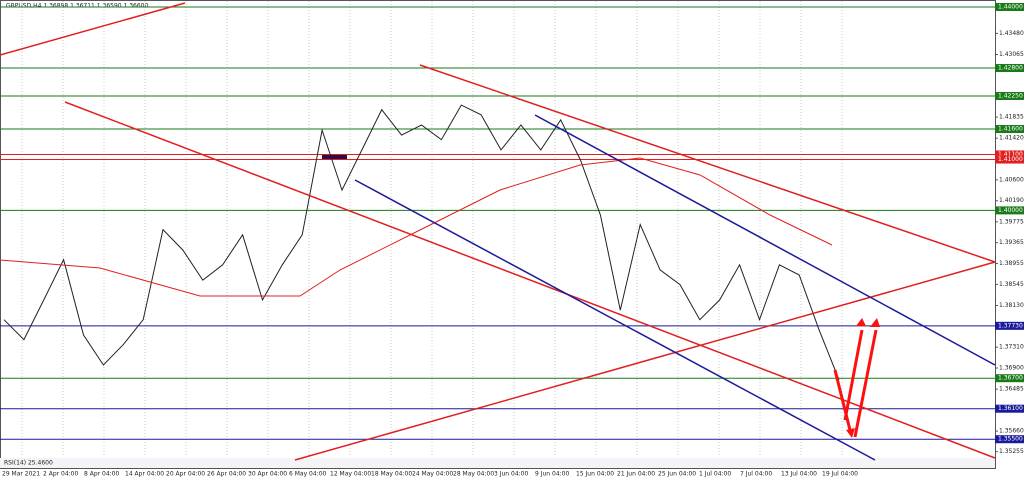  Describe the element at coordinates (28, 463) in the screenshot. I see `indicator-label: RSI(14) 25.4600` at that location.